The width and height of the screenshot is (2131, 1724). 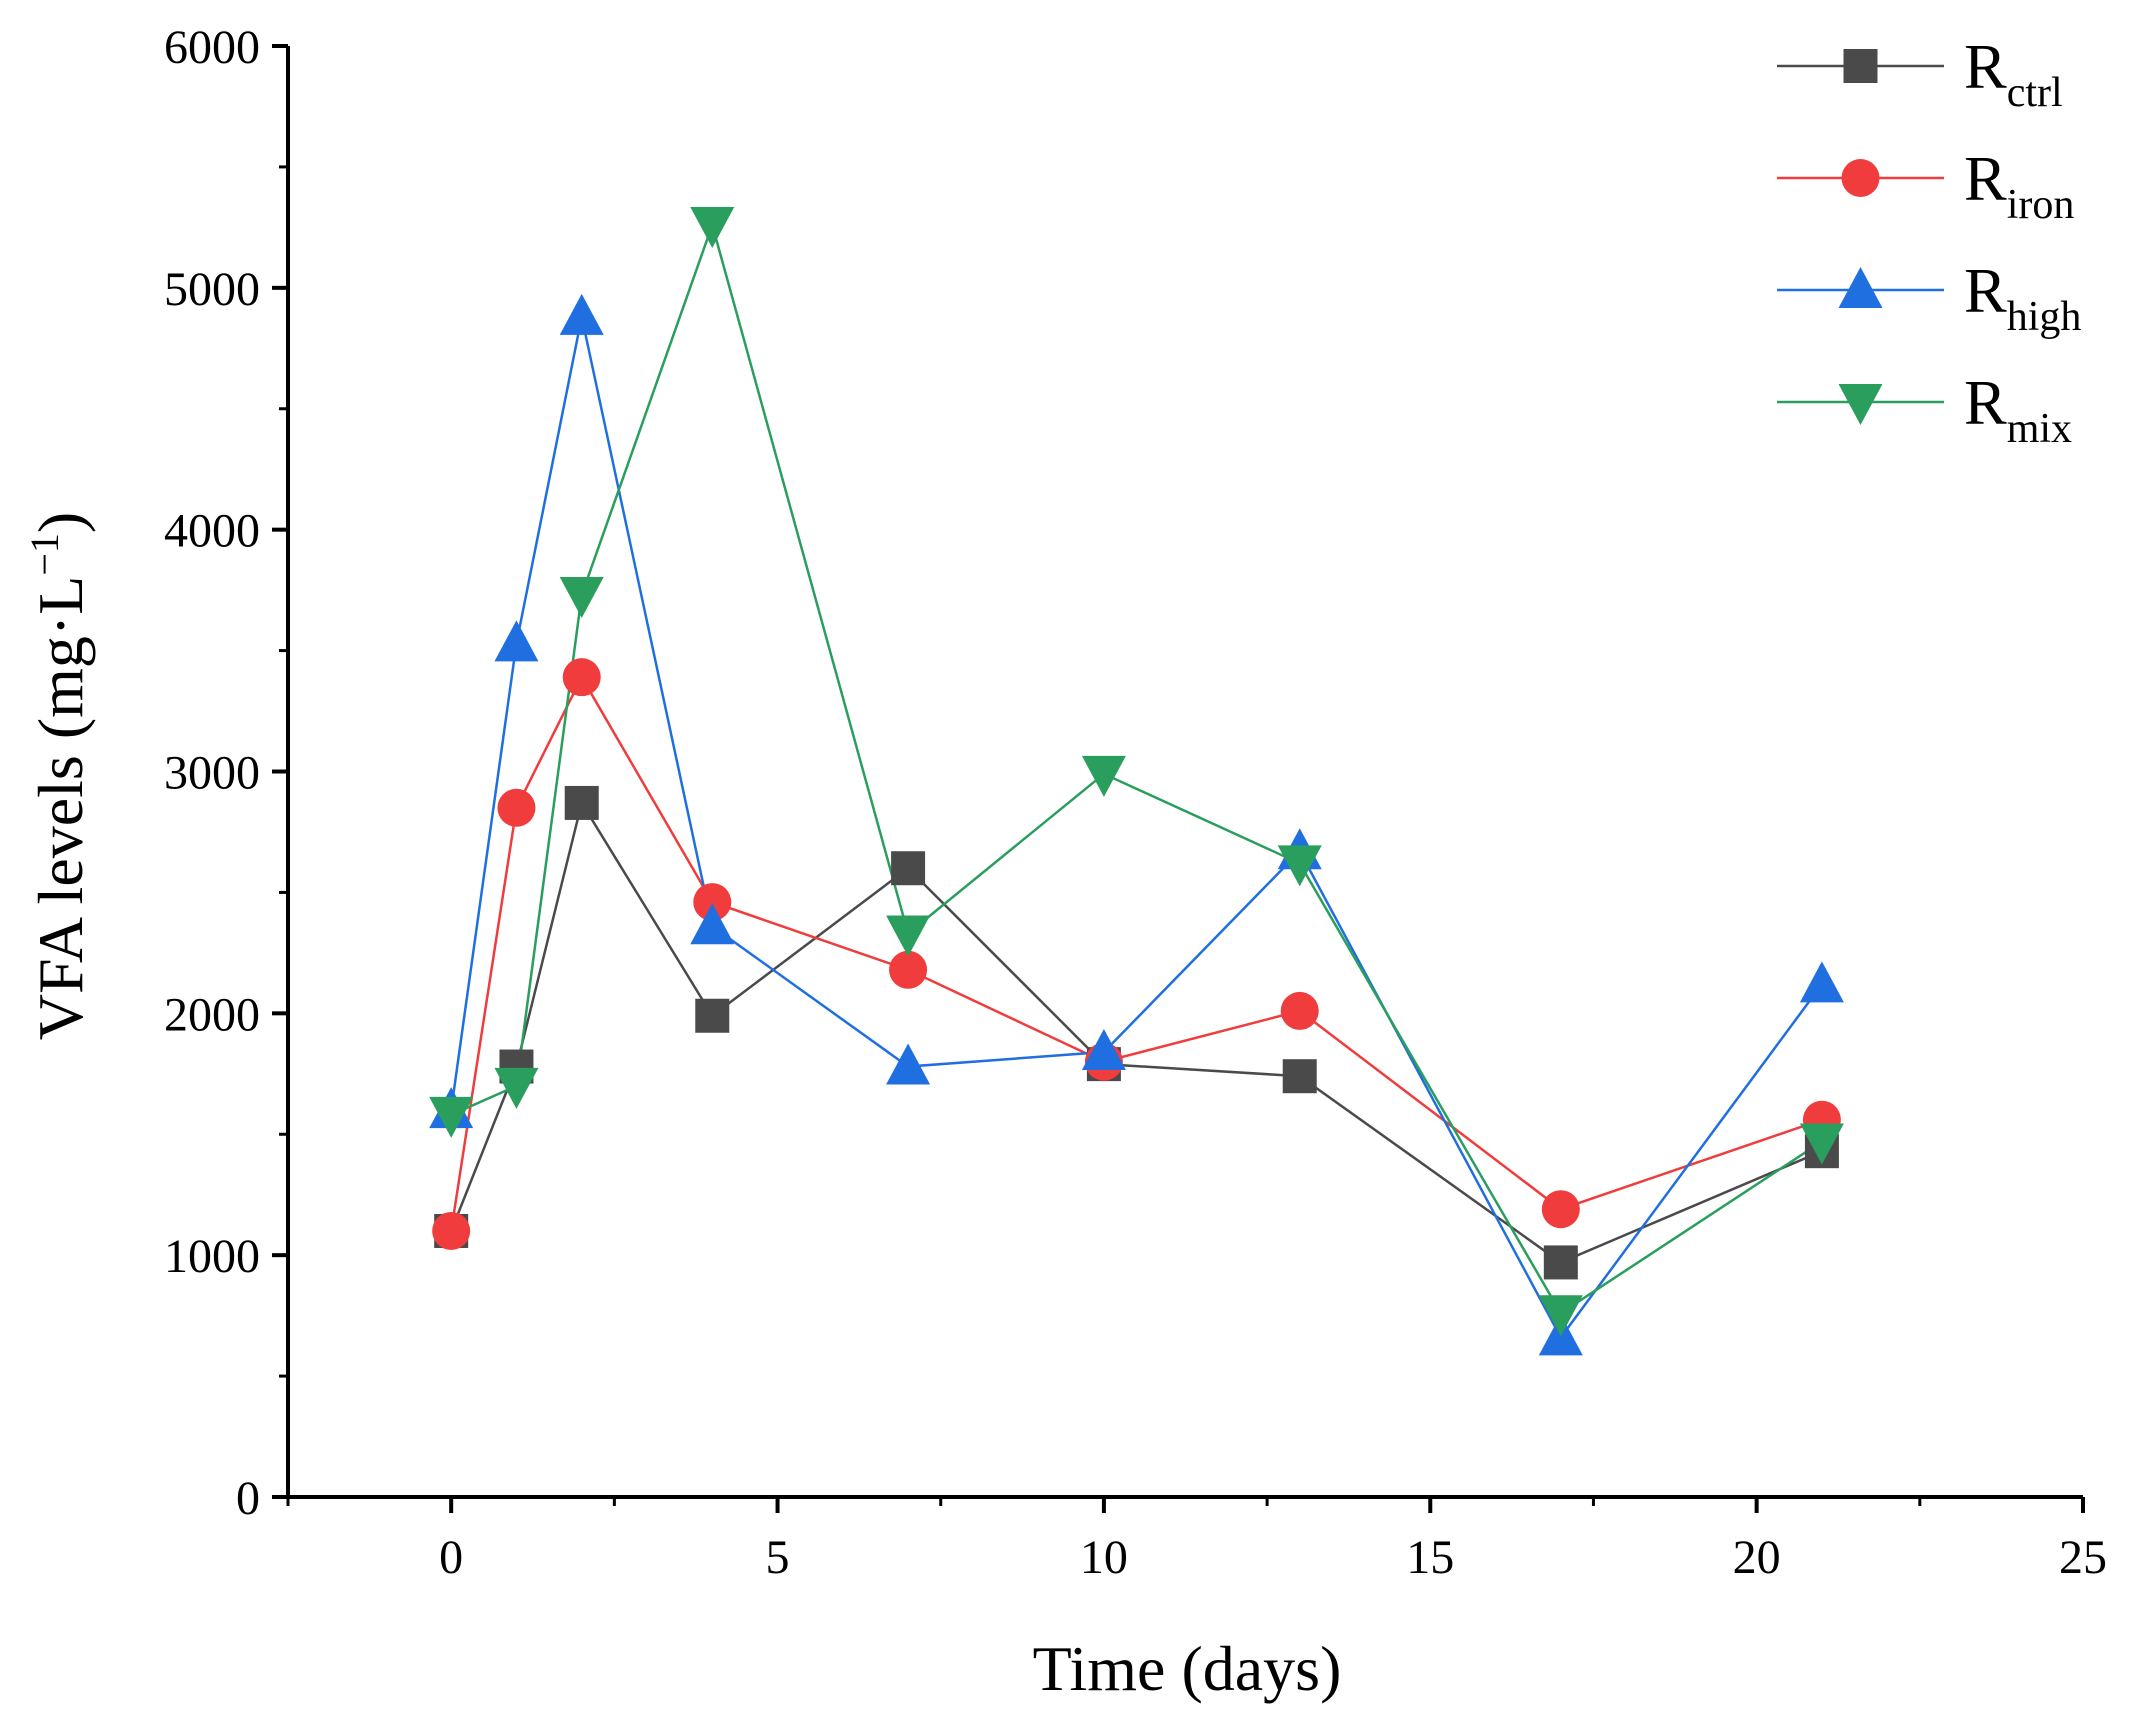 What do you see at coordinates (212, 289) in the screenshot?
I see `y-tick-label: 5000` at bounding box center [212, 289].